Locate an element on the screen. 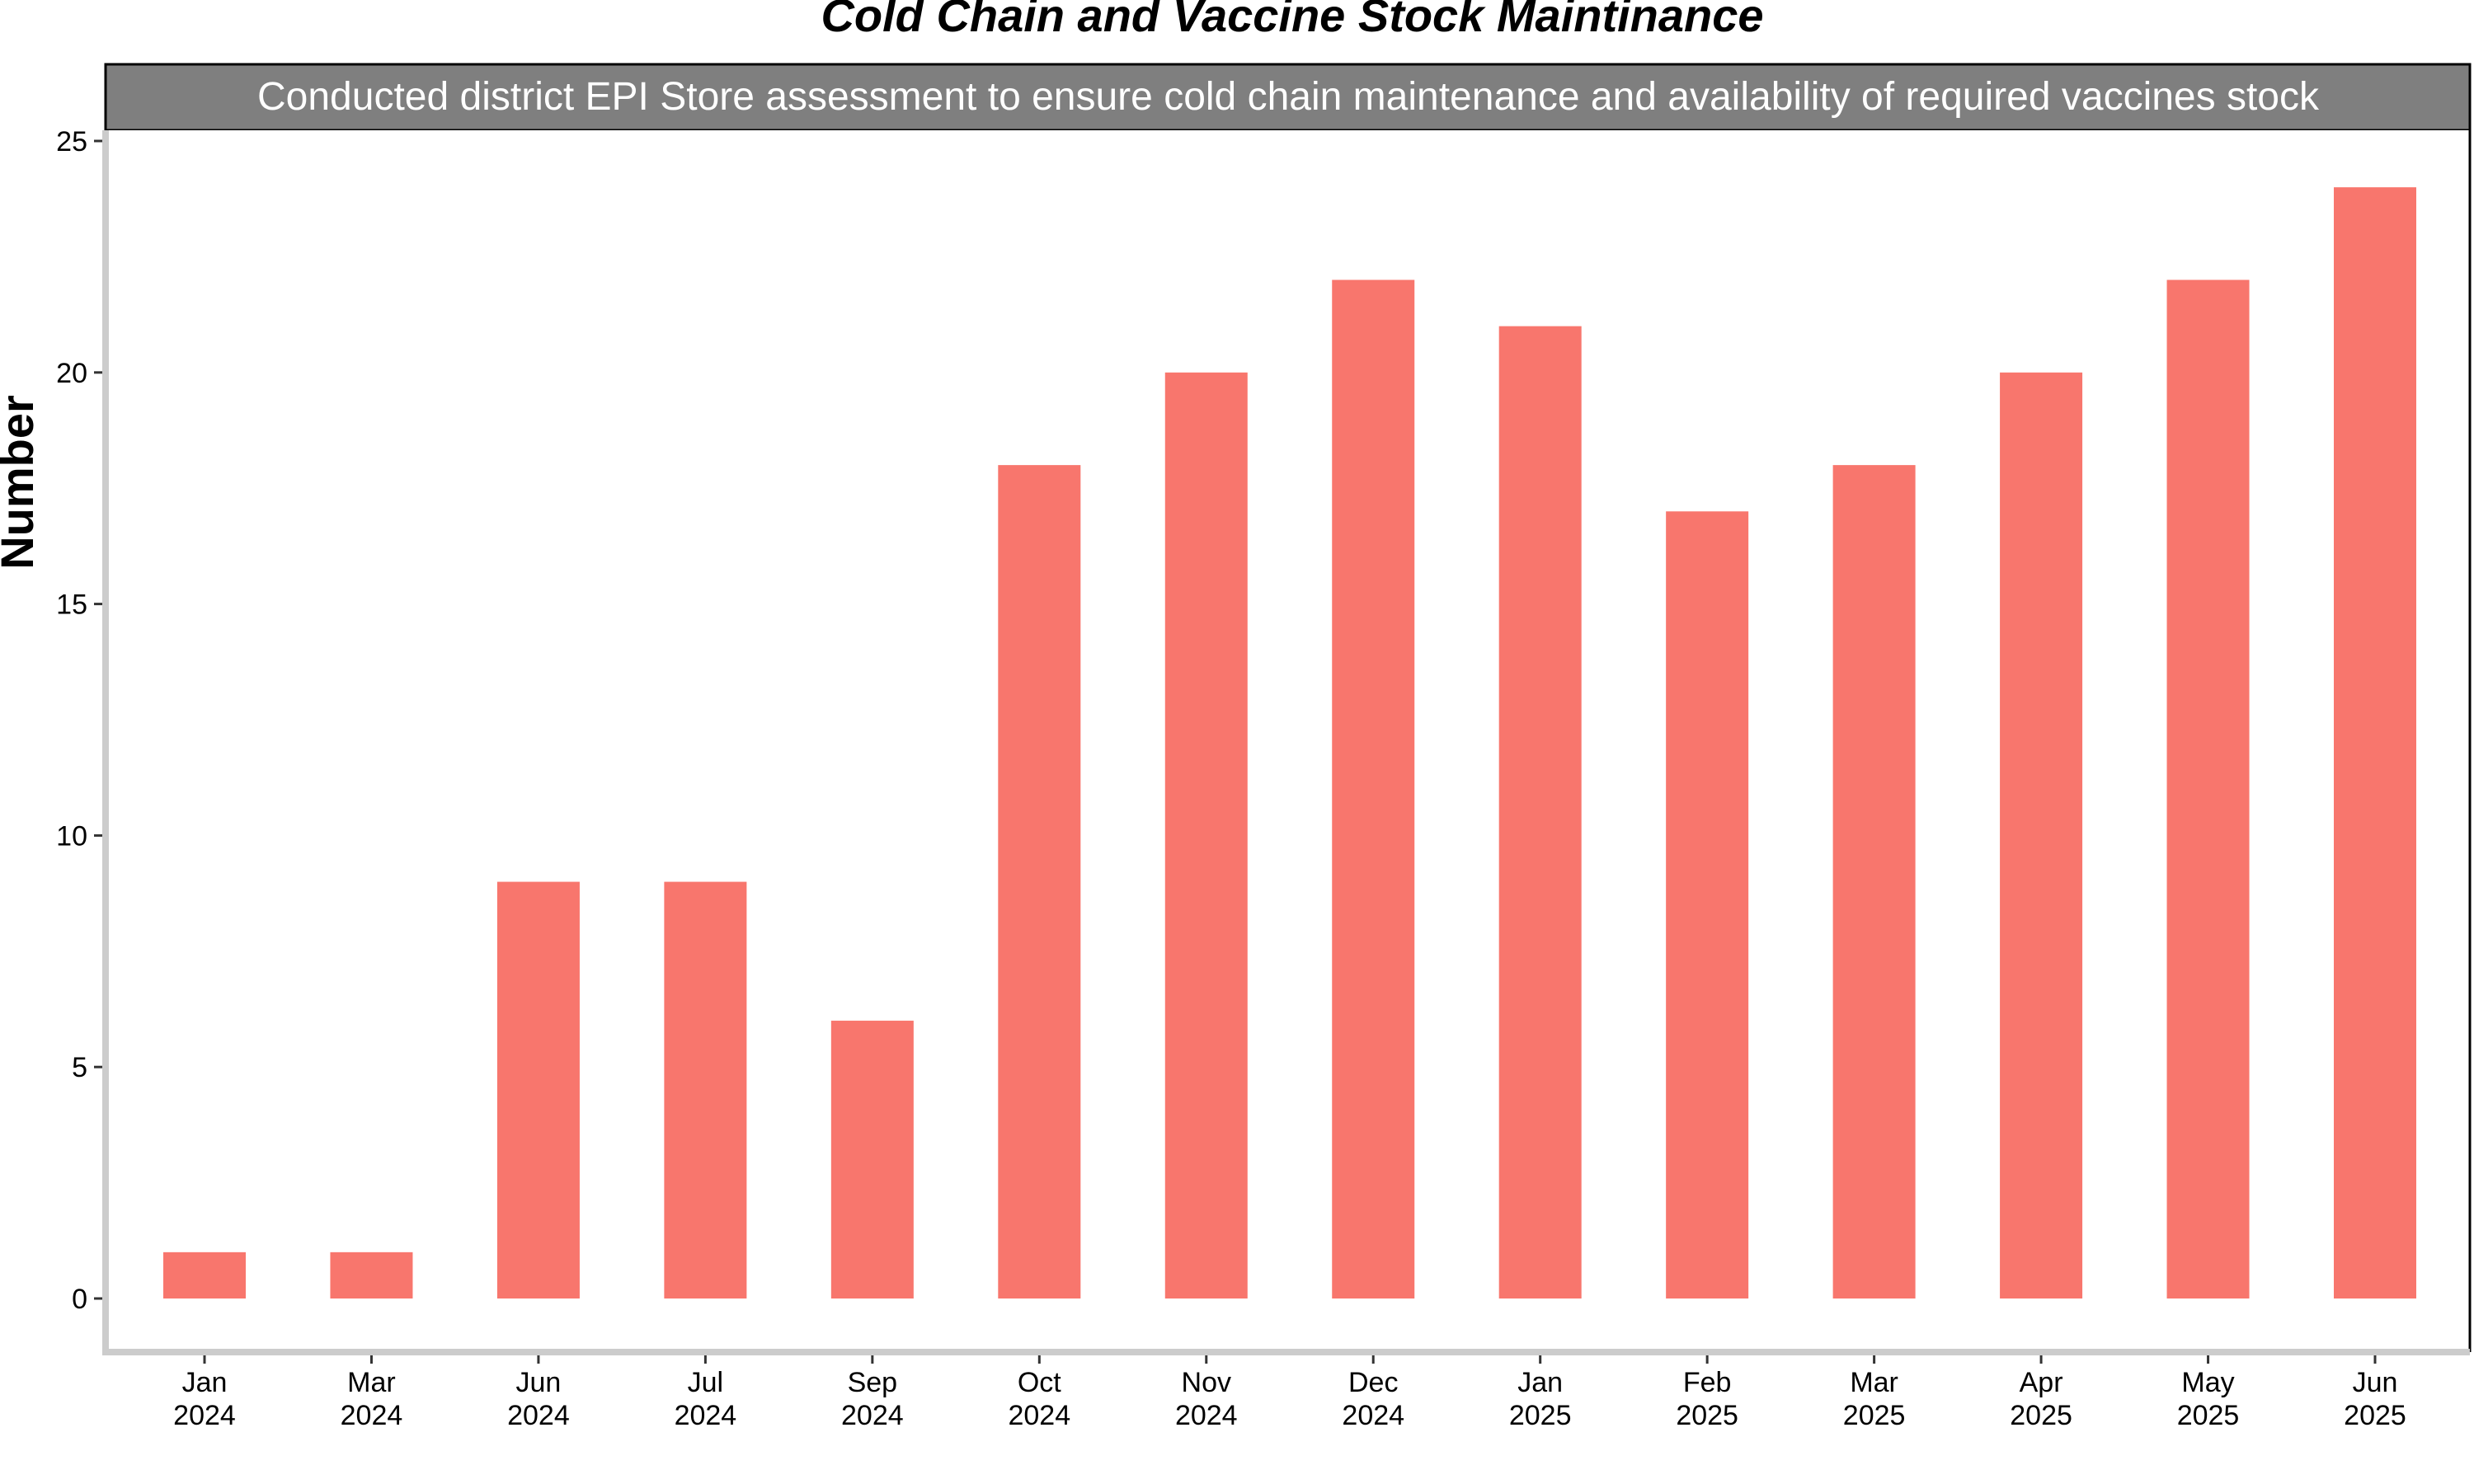  x-tick-label: May 2025 is located at coordinates (2208, 1399).